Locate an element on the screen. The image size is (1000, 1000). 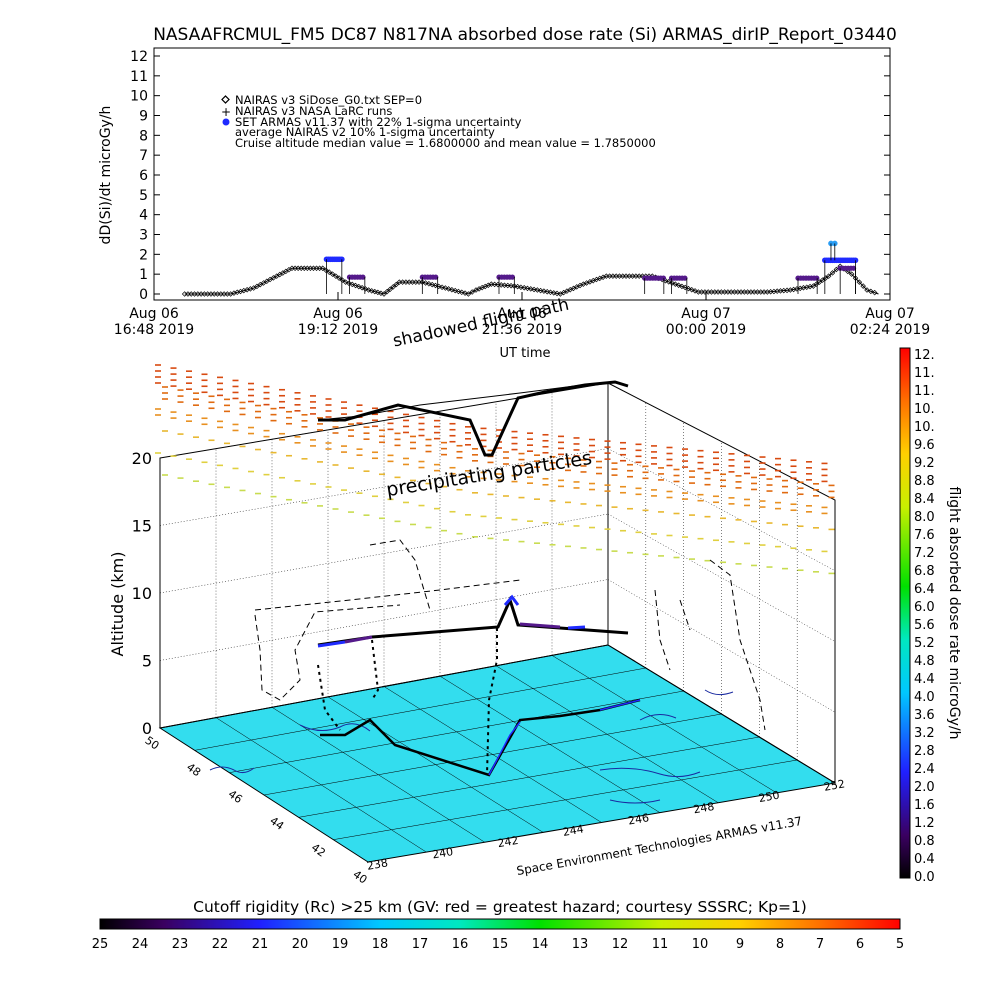
cutoff-colorbar-tick-label: 5 is located at coordinates (900, 944).